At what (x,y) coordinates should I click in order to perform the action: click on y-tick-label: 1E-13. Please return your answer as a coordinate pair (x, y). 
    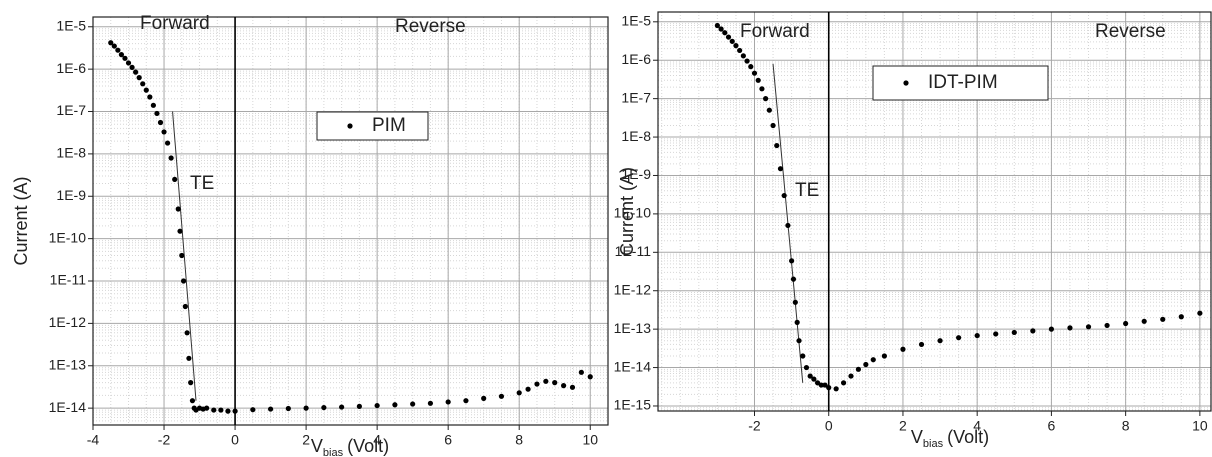
    Looking at the image, I should click on (633, 328).